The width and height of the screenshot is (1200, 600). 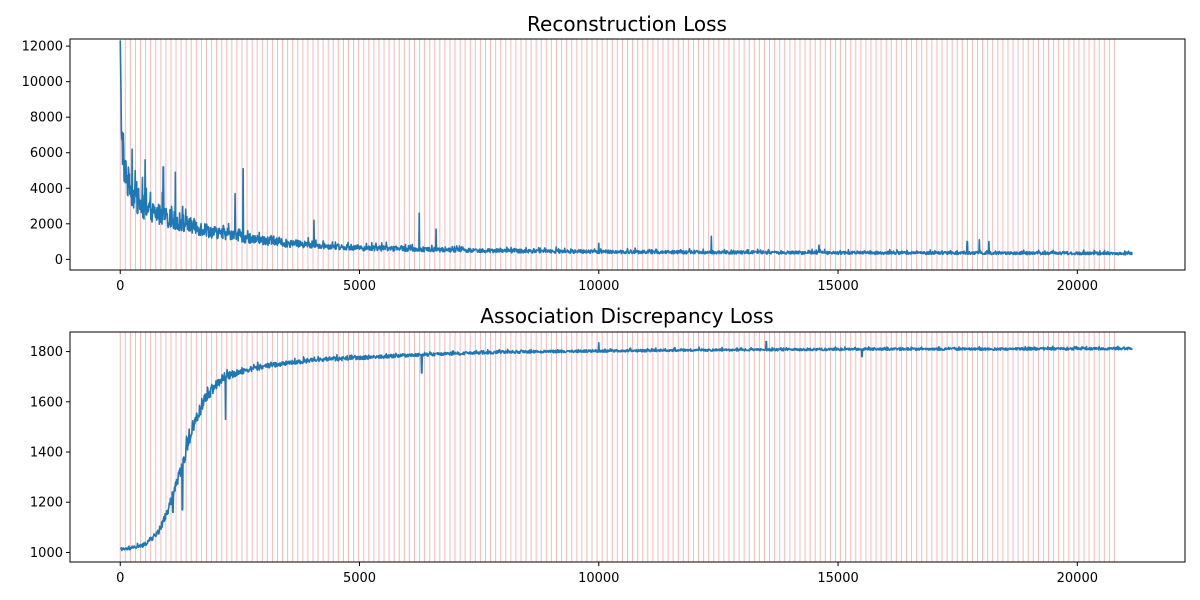 What do you see at coordinates (46, 402) in the screenshot?
I see `y-tick-label: 1600` at bounding box center [46, 402].